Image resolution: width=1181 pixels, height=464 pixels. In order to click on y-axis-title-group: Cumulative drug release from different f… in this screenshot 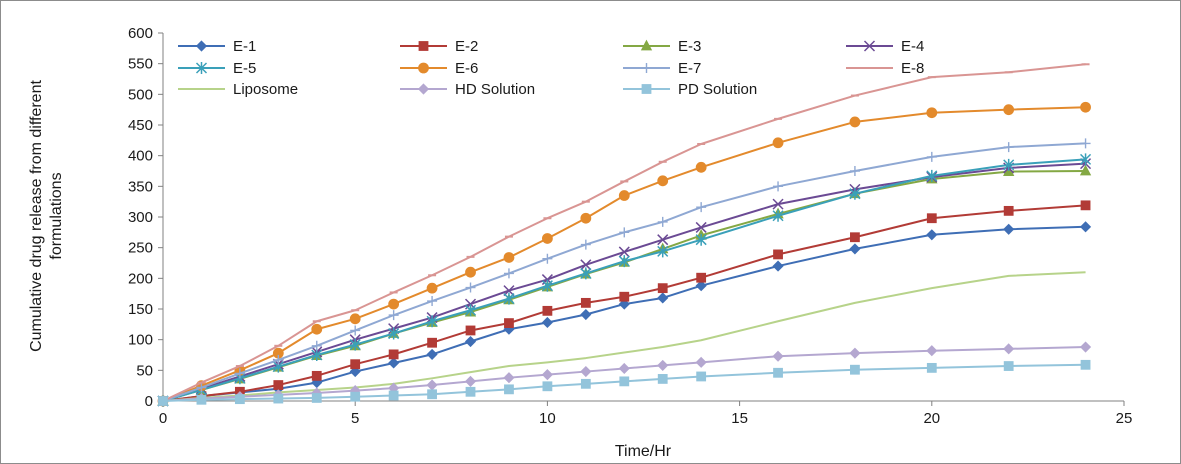, I will do `click(46, 216)`.